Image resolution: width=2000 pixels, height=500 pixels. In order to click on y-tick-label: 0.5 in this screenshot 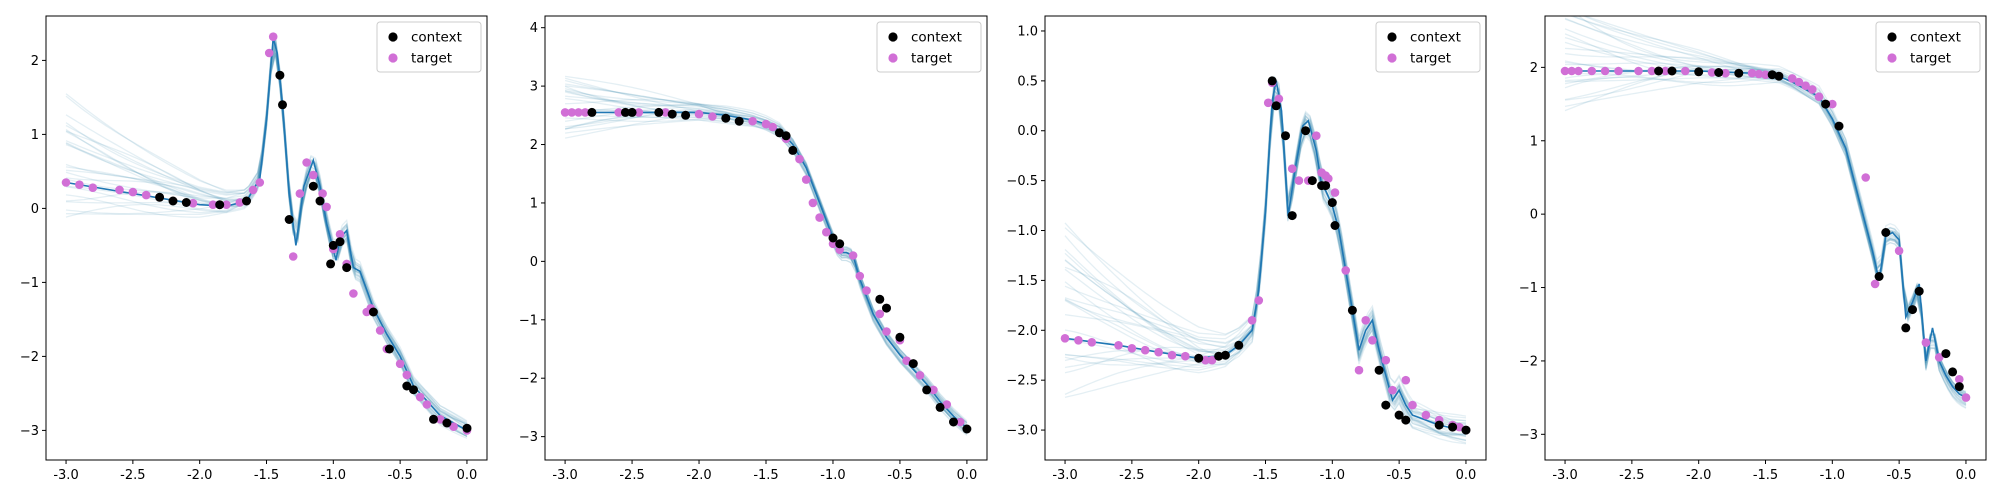, I will do `click(1027, 81)`.